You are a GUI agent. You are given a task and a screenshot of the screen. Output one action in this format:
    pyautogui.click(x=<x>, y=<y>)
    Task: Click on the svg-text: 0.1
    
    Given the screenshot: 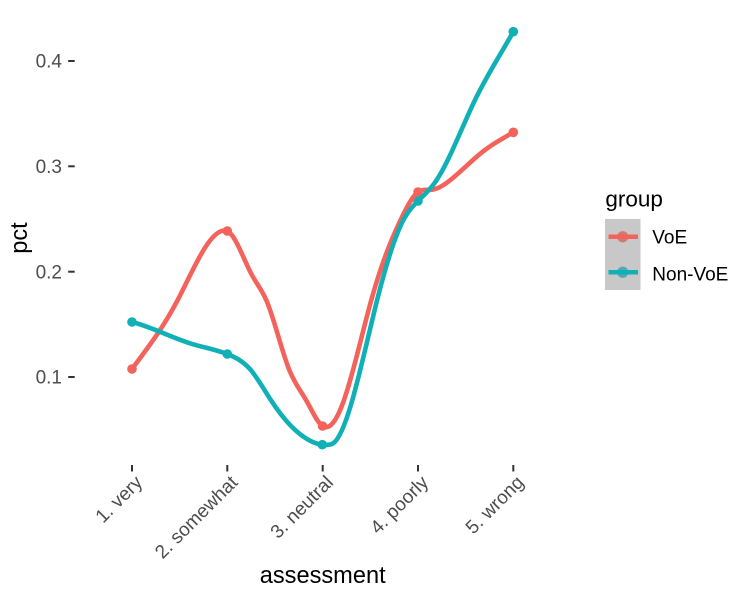 What is the action you would take?
    pyautogui.click(x=49, y=378)
    